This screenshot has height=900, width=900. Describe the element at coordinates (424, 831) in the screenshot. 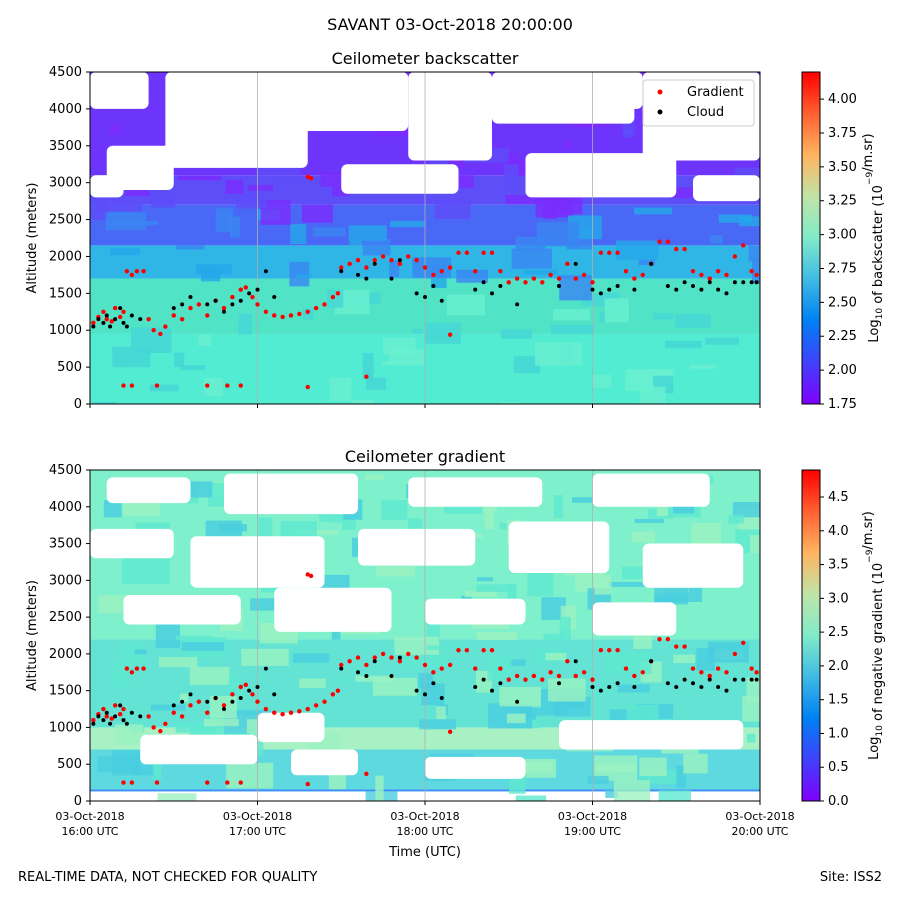

I see `xtick-time-2: 18:00 UTC` at that location.